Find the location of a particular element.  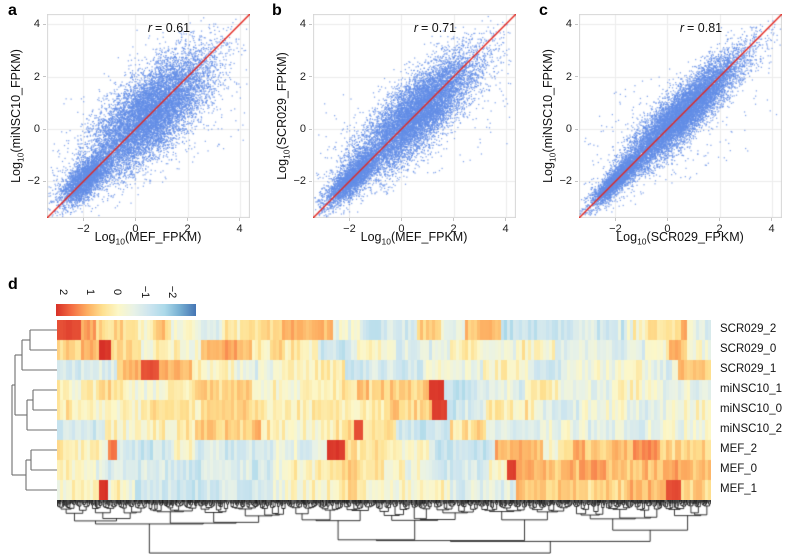

heatmap-row-label: miNSC10_2 is located at coordinates (751, 429).